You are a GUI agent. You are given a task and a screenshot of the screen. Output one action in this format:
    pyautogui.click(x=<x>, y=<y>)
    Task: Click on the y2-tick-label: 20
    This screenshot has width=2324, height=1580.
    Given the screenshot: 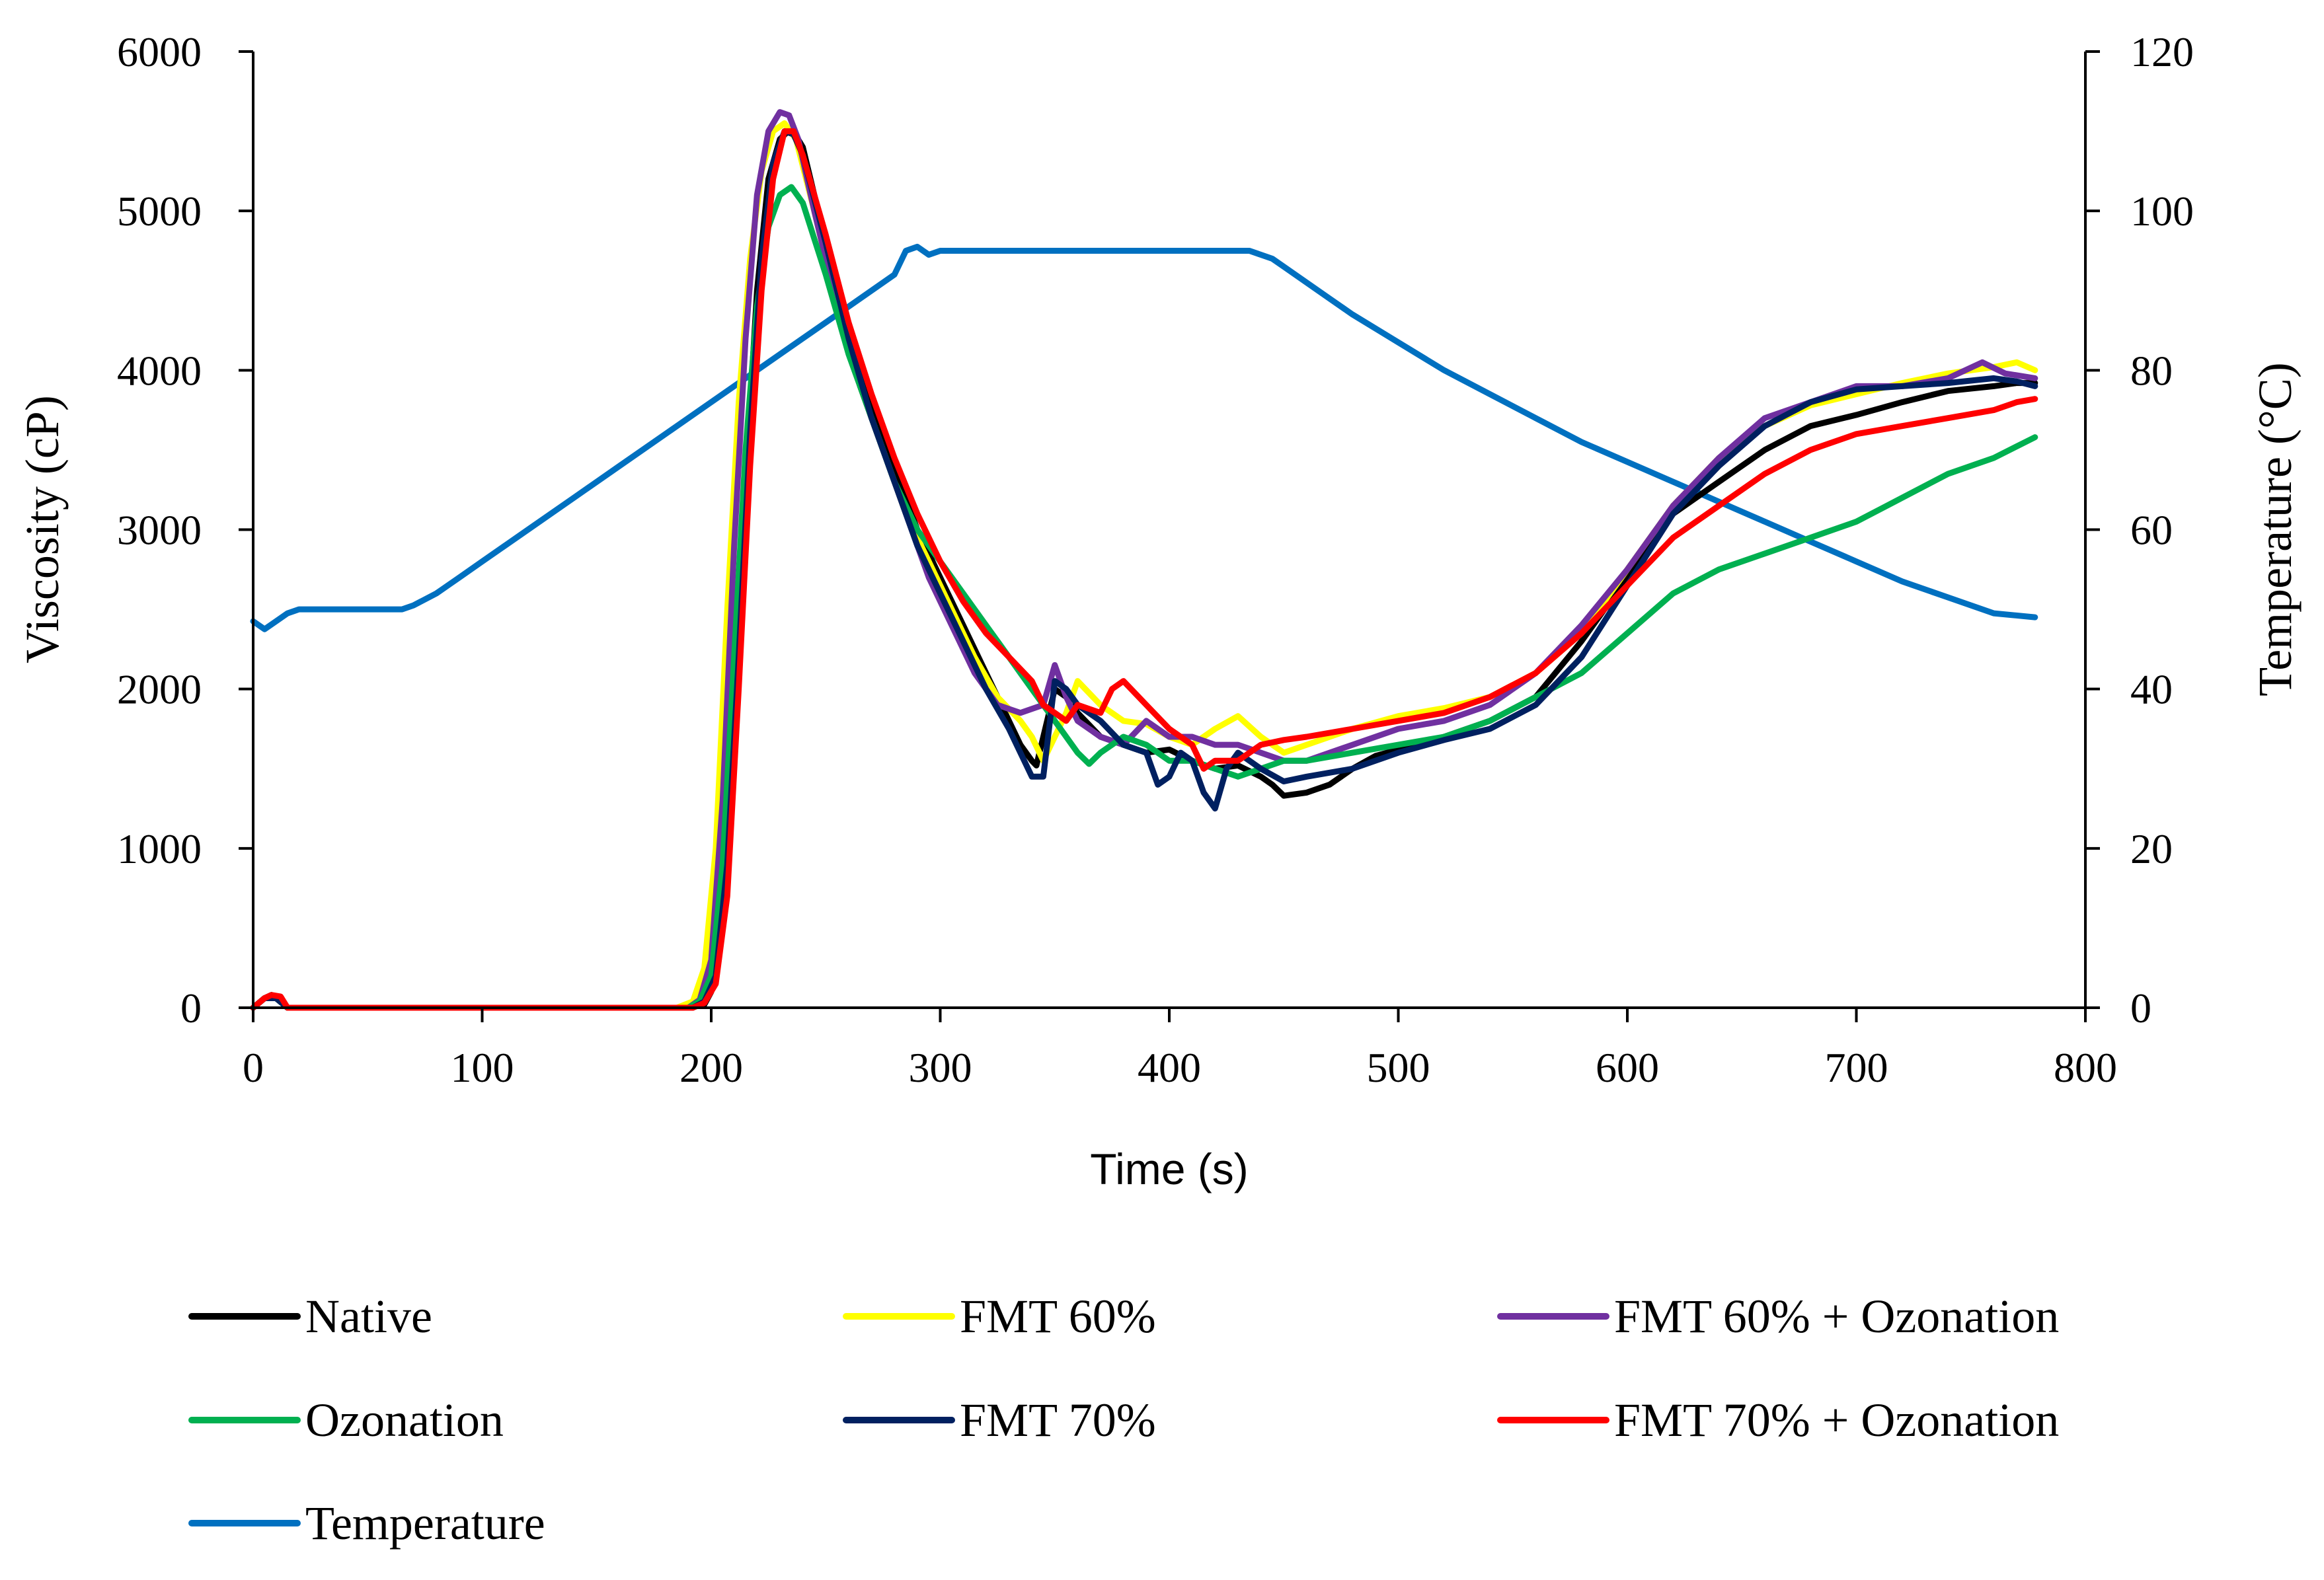 What is the action you would take?
    pyautogui.click(x=2151, y=848)
    